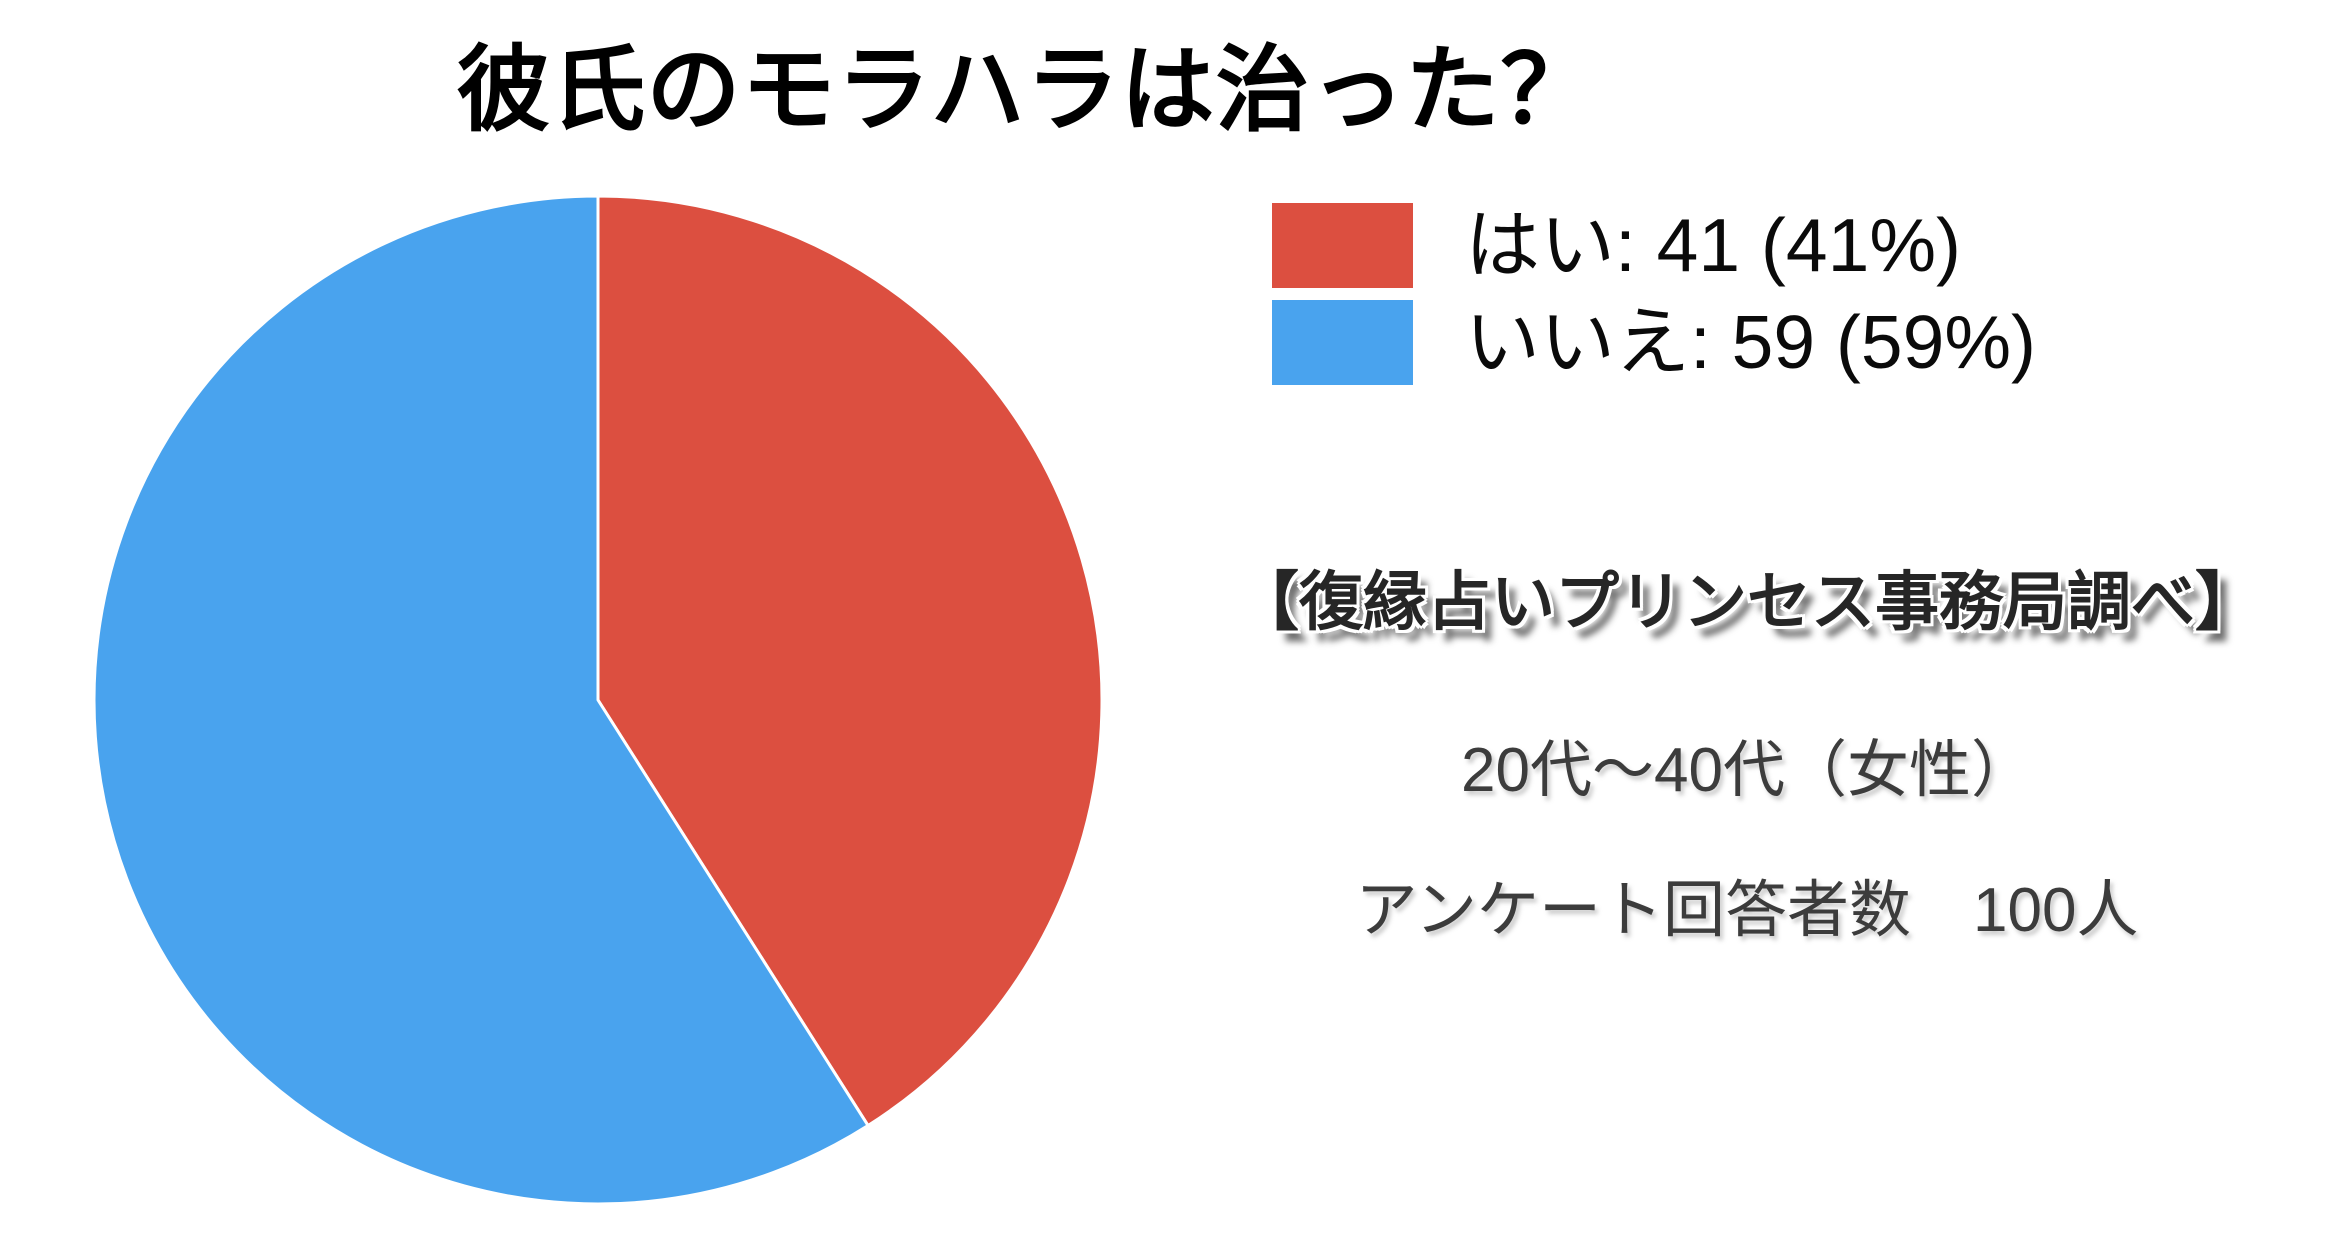 The width and height of the screenshot is (2328, 1234). What do you see at coordinates (1747, 602) in the screenshot?
I see `source-credit: 【復縁占いプリンセス事務局調べ】` at bounding box center [1747, 602].